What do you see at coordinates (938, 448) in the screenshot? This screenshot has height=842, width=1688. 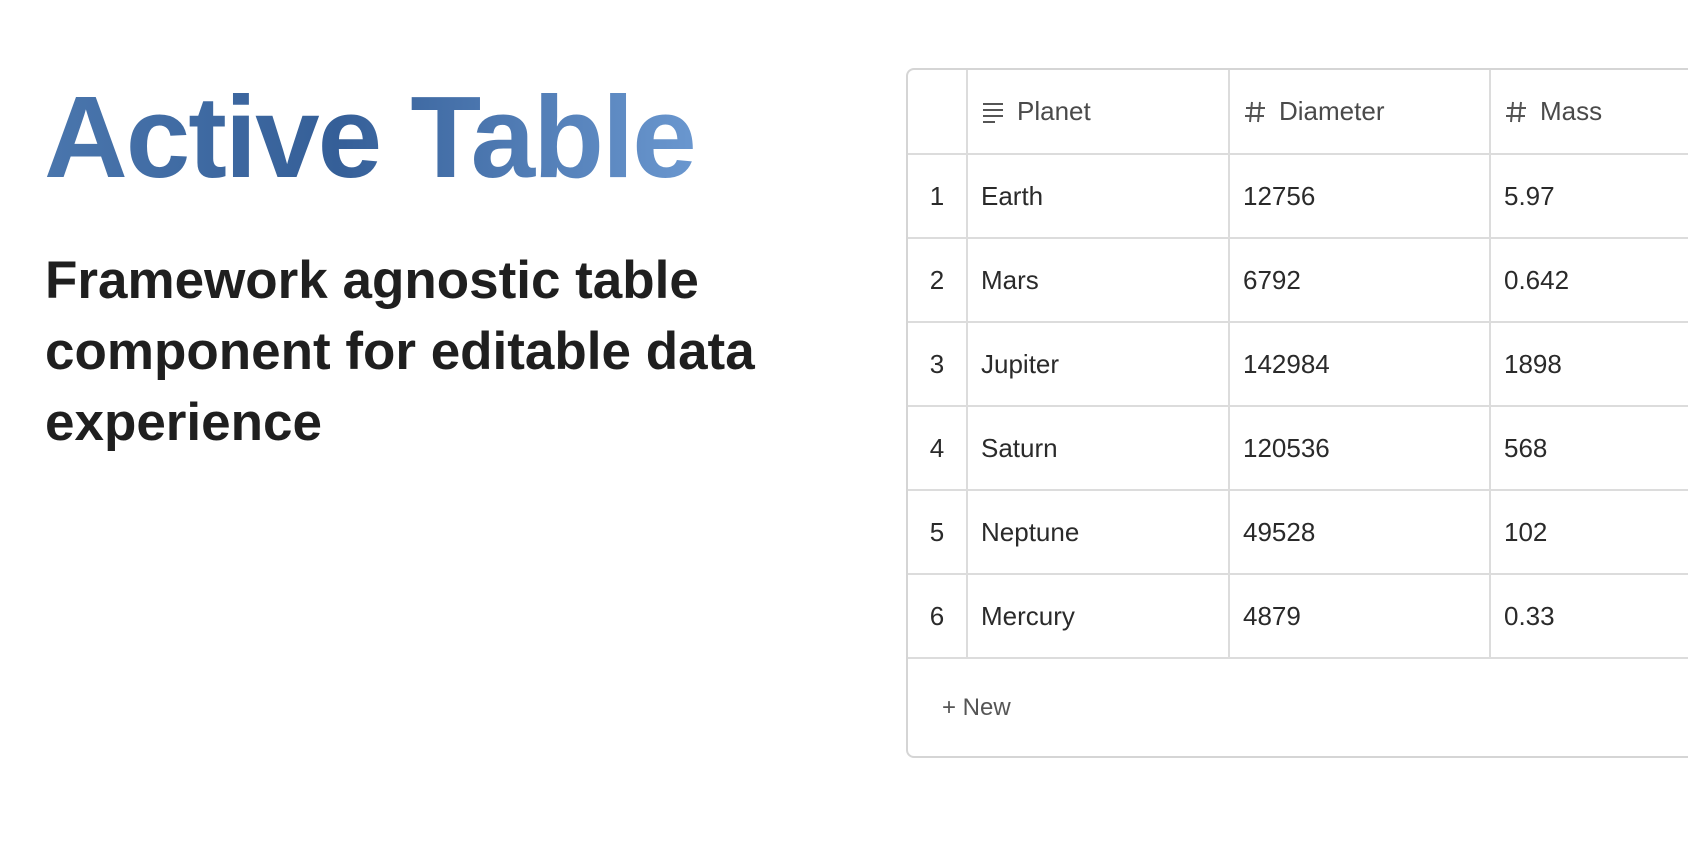 I see `row-index: 4` at bounding box center [938, 448].